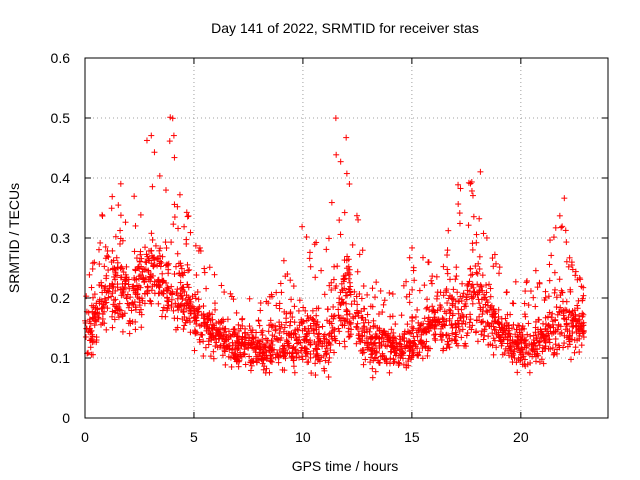 This screenshot has height=480, width=640. Describe the element at coordinates (412, 437) in the screenshot. I see `x-tick-label: 15` at that location.